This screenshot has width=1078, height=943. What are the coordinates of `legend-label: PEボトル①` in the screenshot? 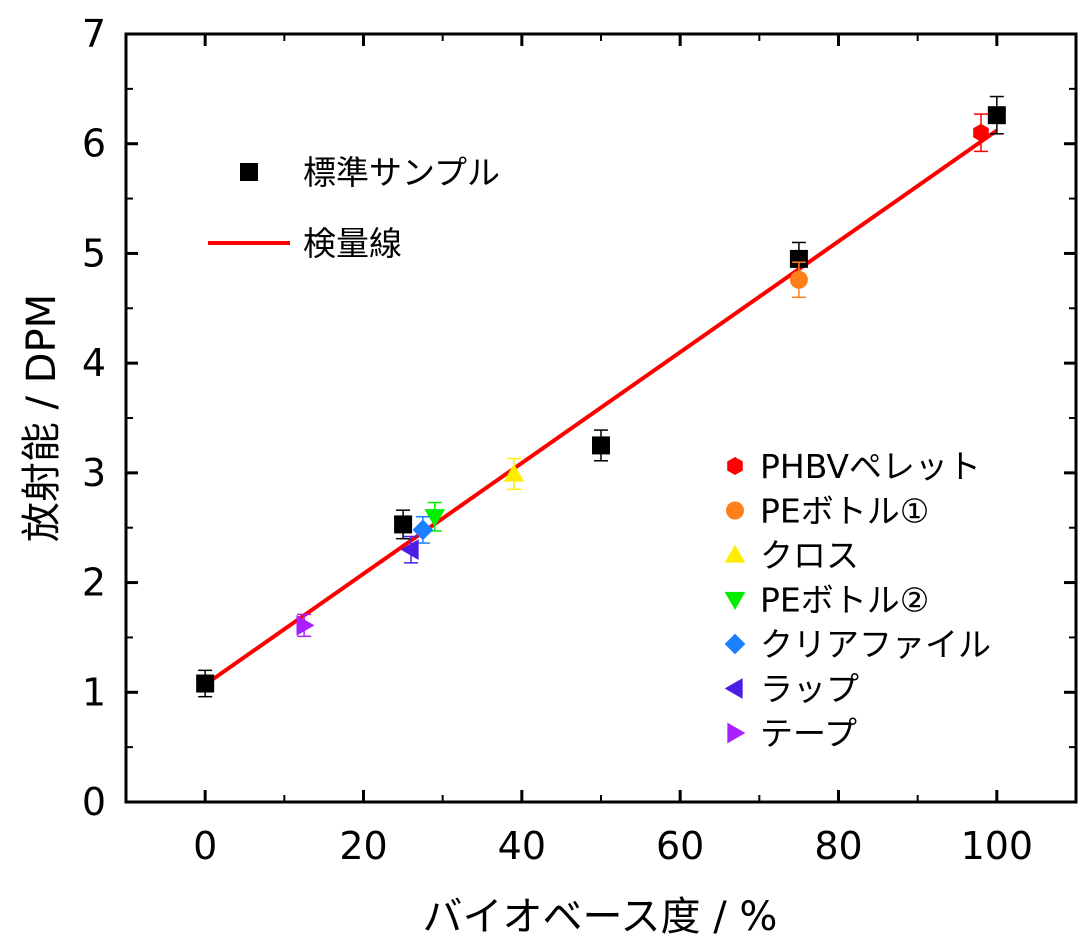 It's located at (844, 511).